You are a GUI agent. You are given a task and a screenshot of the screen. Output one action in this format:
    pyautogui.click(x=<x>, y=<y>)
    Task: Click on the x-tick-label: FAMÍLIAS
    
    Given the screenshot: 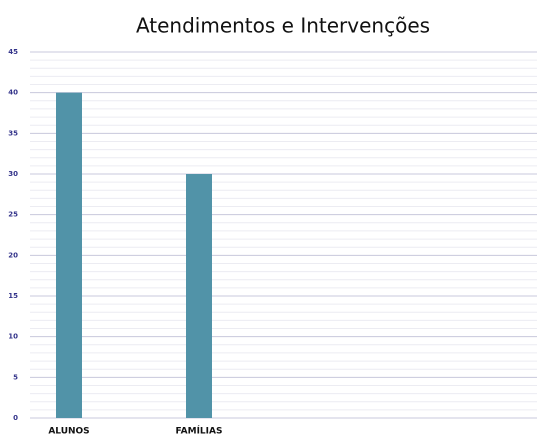 What is the action you would take?
    pyautogui.click(x=199, y=429)
    